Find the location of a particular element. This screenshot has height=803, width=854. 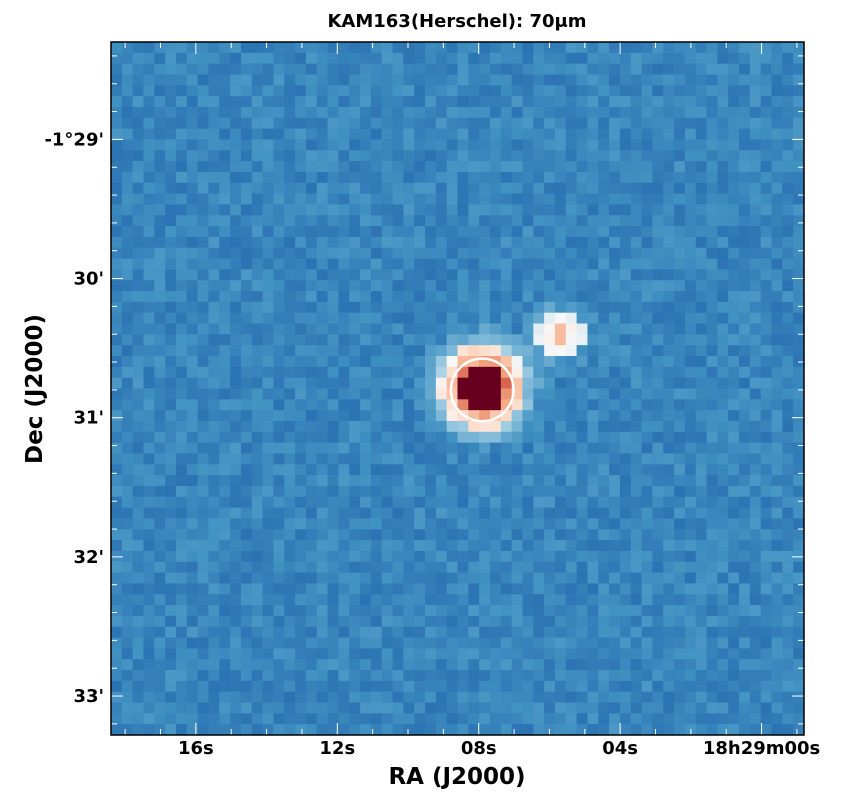

x-tick-label: 08s is located at coordinates (479, 748).